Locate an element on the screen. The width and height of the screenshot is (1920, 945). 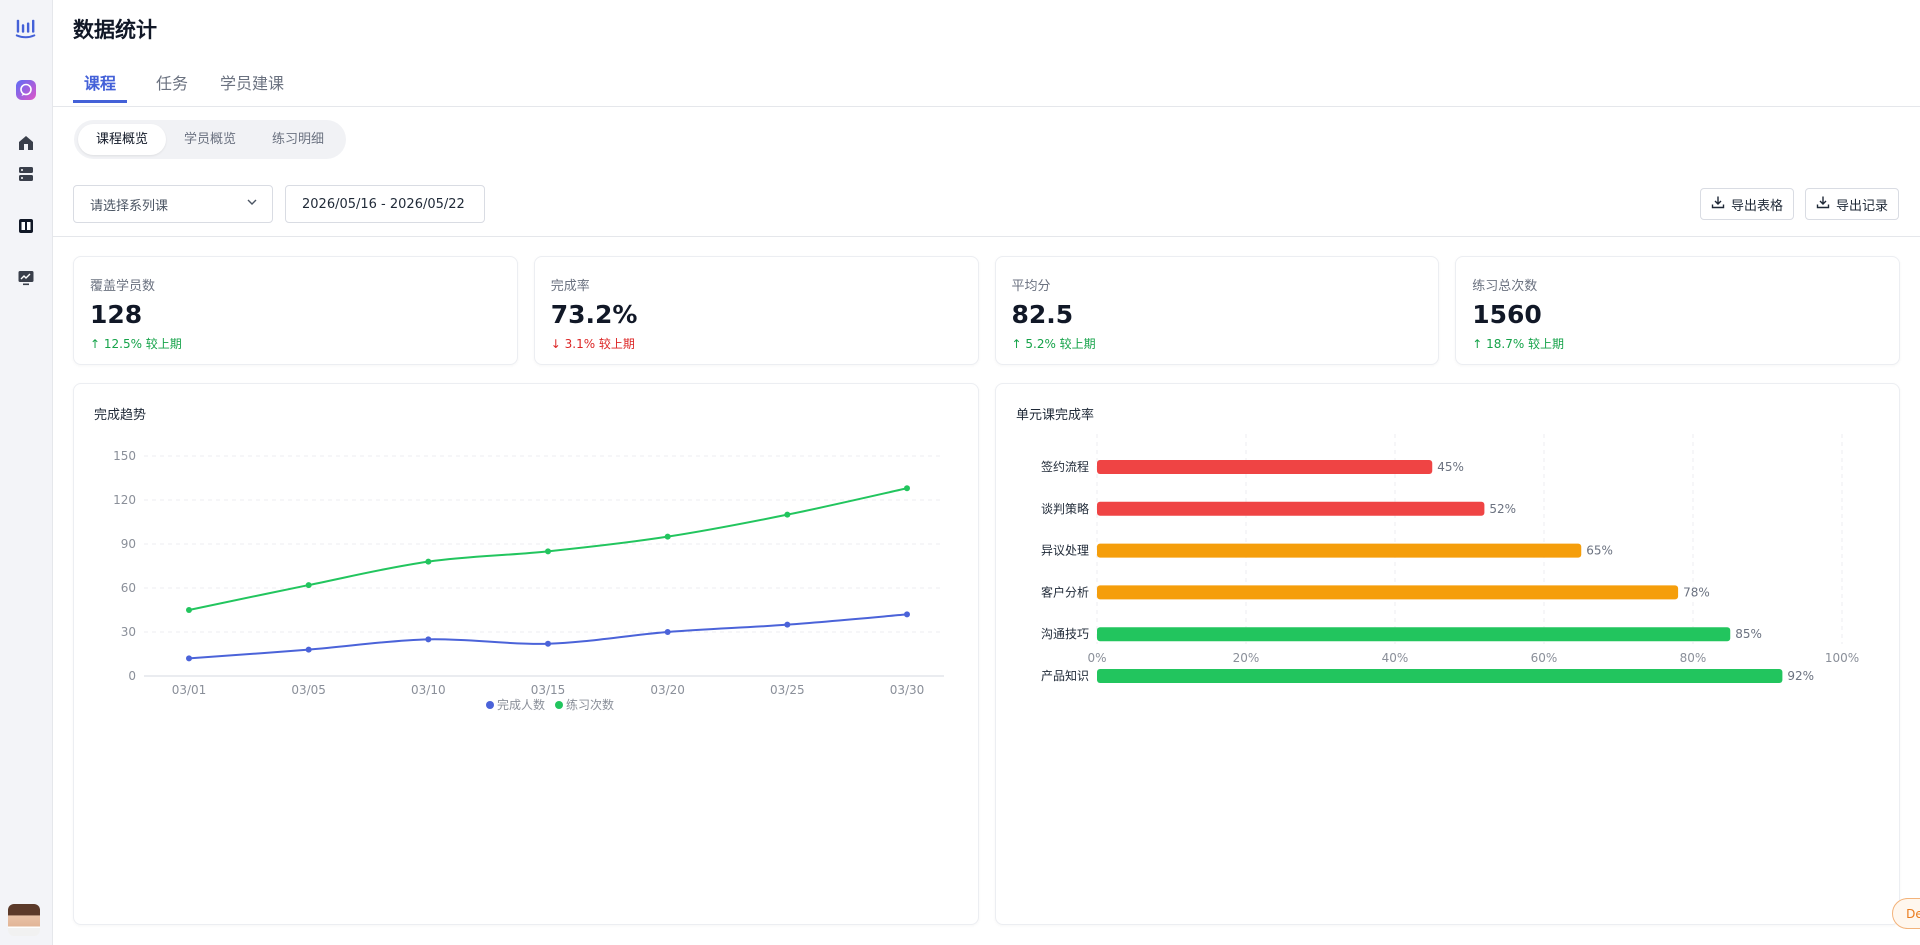
category-label: 产品知识 is located at coordinates (1065, 676).